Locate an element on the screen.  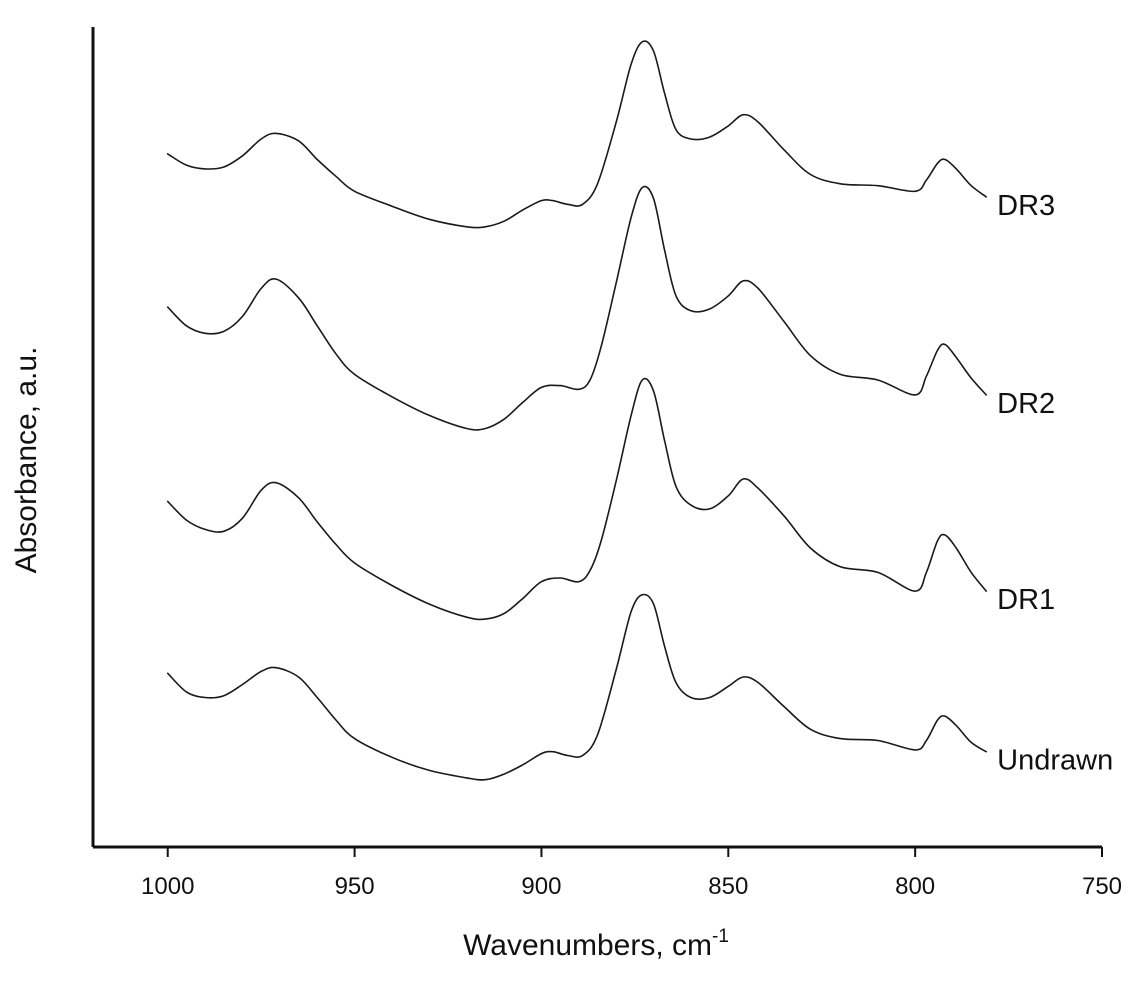
x-axis-tick-labels: 1000 950 900 850 800 750 is located at coordinates (631, 886).